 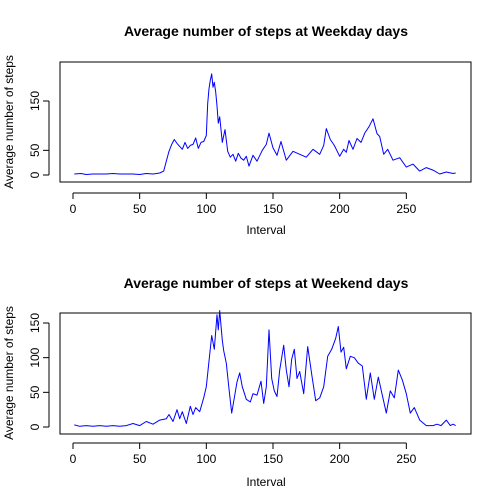 What do you see at coordinates (266, 283) in the screenshot?
I see `chart-title: Average number of steps at Weekend days` at bounding box center [266, 283].